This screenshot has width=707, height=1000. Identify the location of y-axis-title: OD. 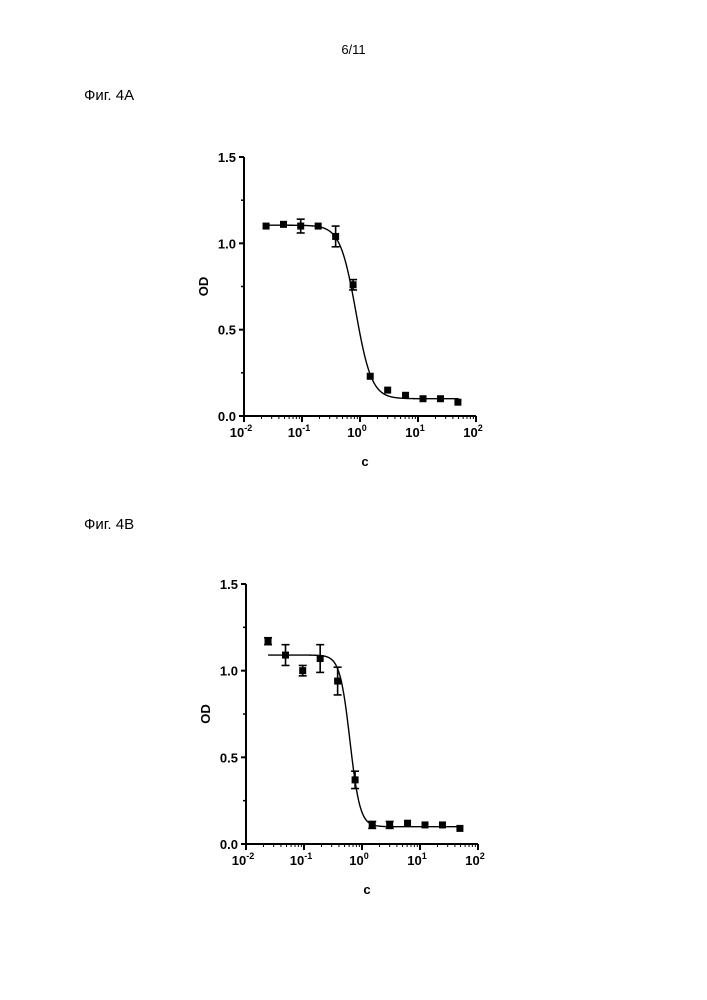
(205, 714).